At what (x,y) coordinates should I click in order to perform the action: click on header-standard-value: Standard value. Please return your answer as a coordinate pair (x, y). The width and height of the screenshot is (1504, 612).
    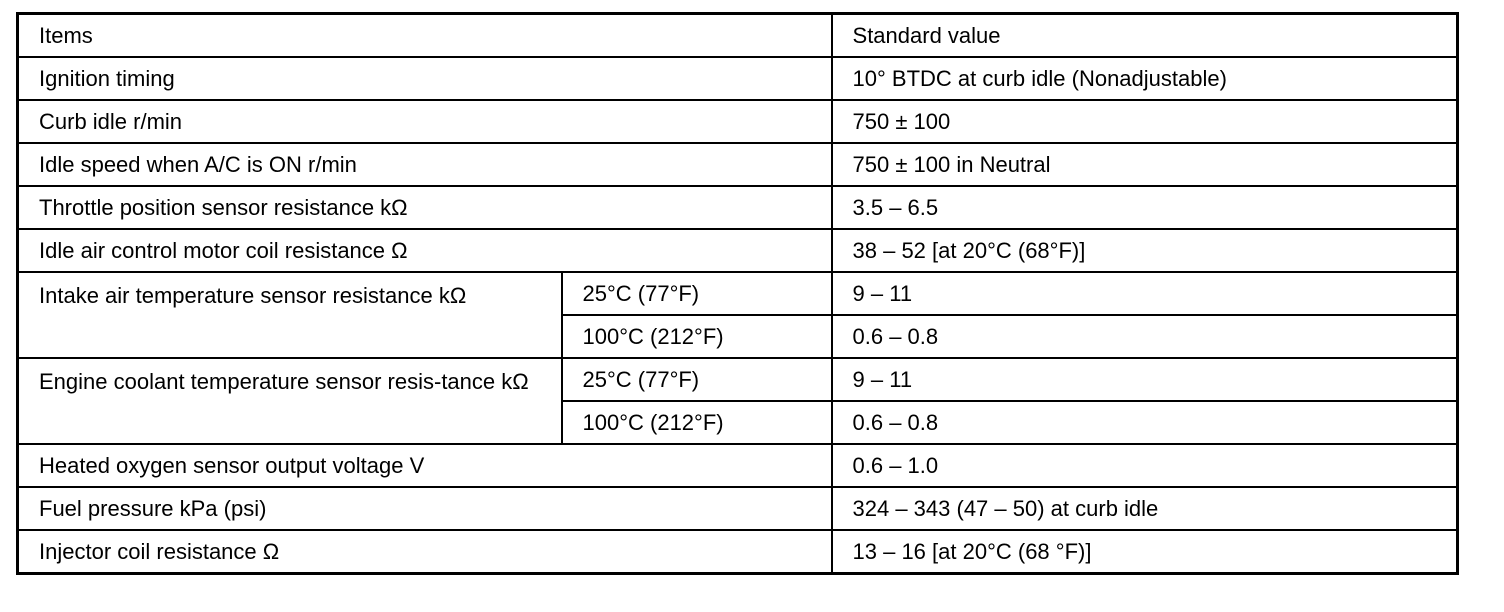
    Looking at the image, I should click on (1144, 35).